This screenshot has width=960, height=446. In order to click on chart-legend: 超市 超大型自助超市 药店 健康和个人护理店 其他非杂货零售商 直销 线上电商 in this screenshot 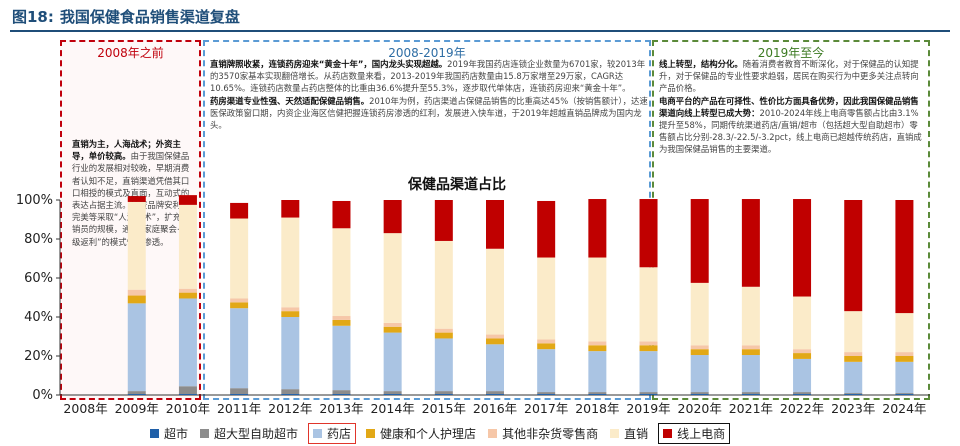, I will do `click(445, 433)`.